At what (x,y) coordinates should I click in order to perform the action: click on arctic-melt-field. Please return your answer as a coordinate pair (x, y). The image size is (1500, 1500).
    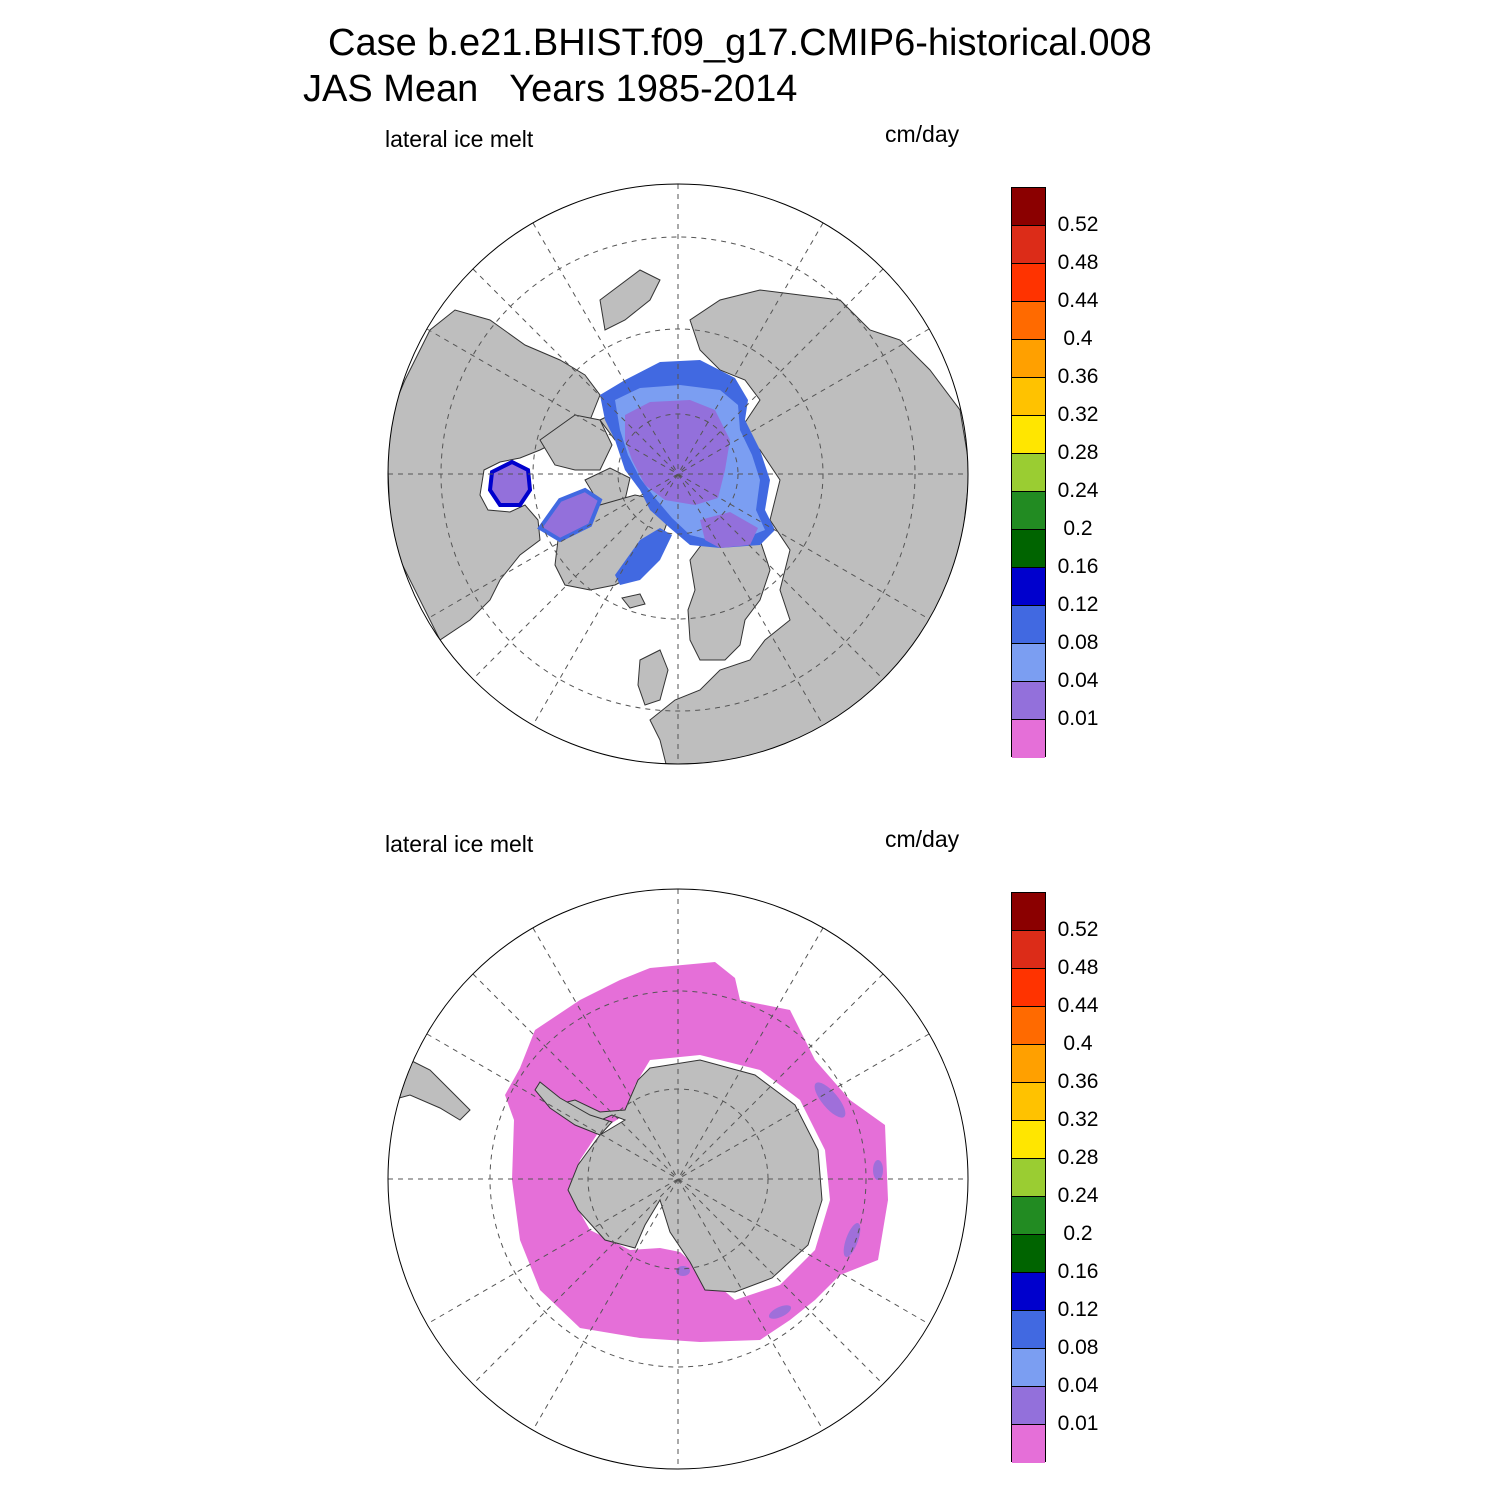
    Looking at the image, I should click on (631, 472).